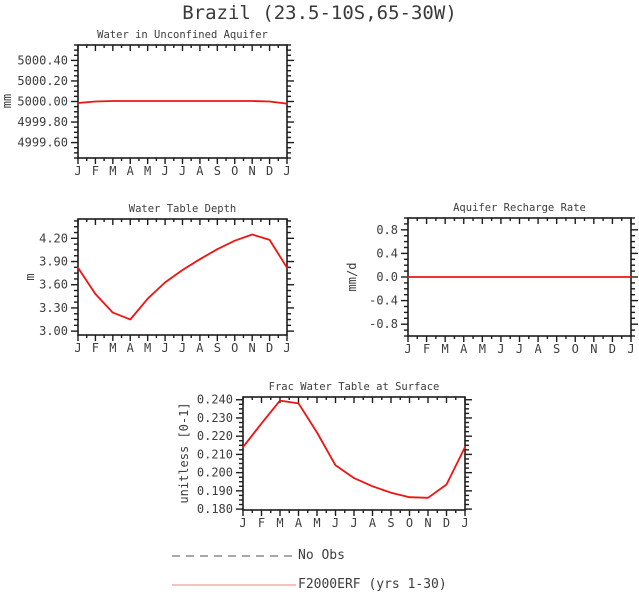  I want to click on svg-text: 0.240, so click(215, 400).